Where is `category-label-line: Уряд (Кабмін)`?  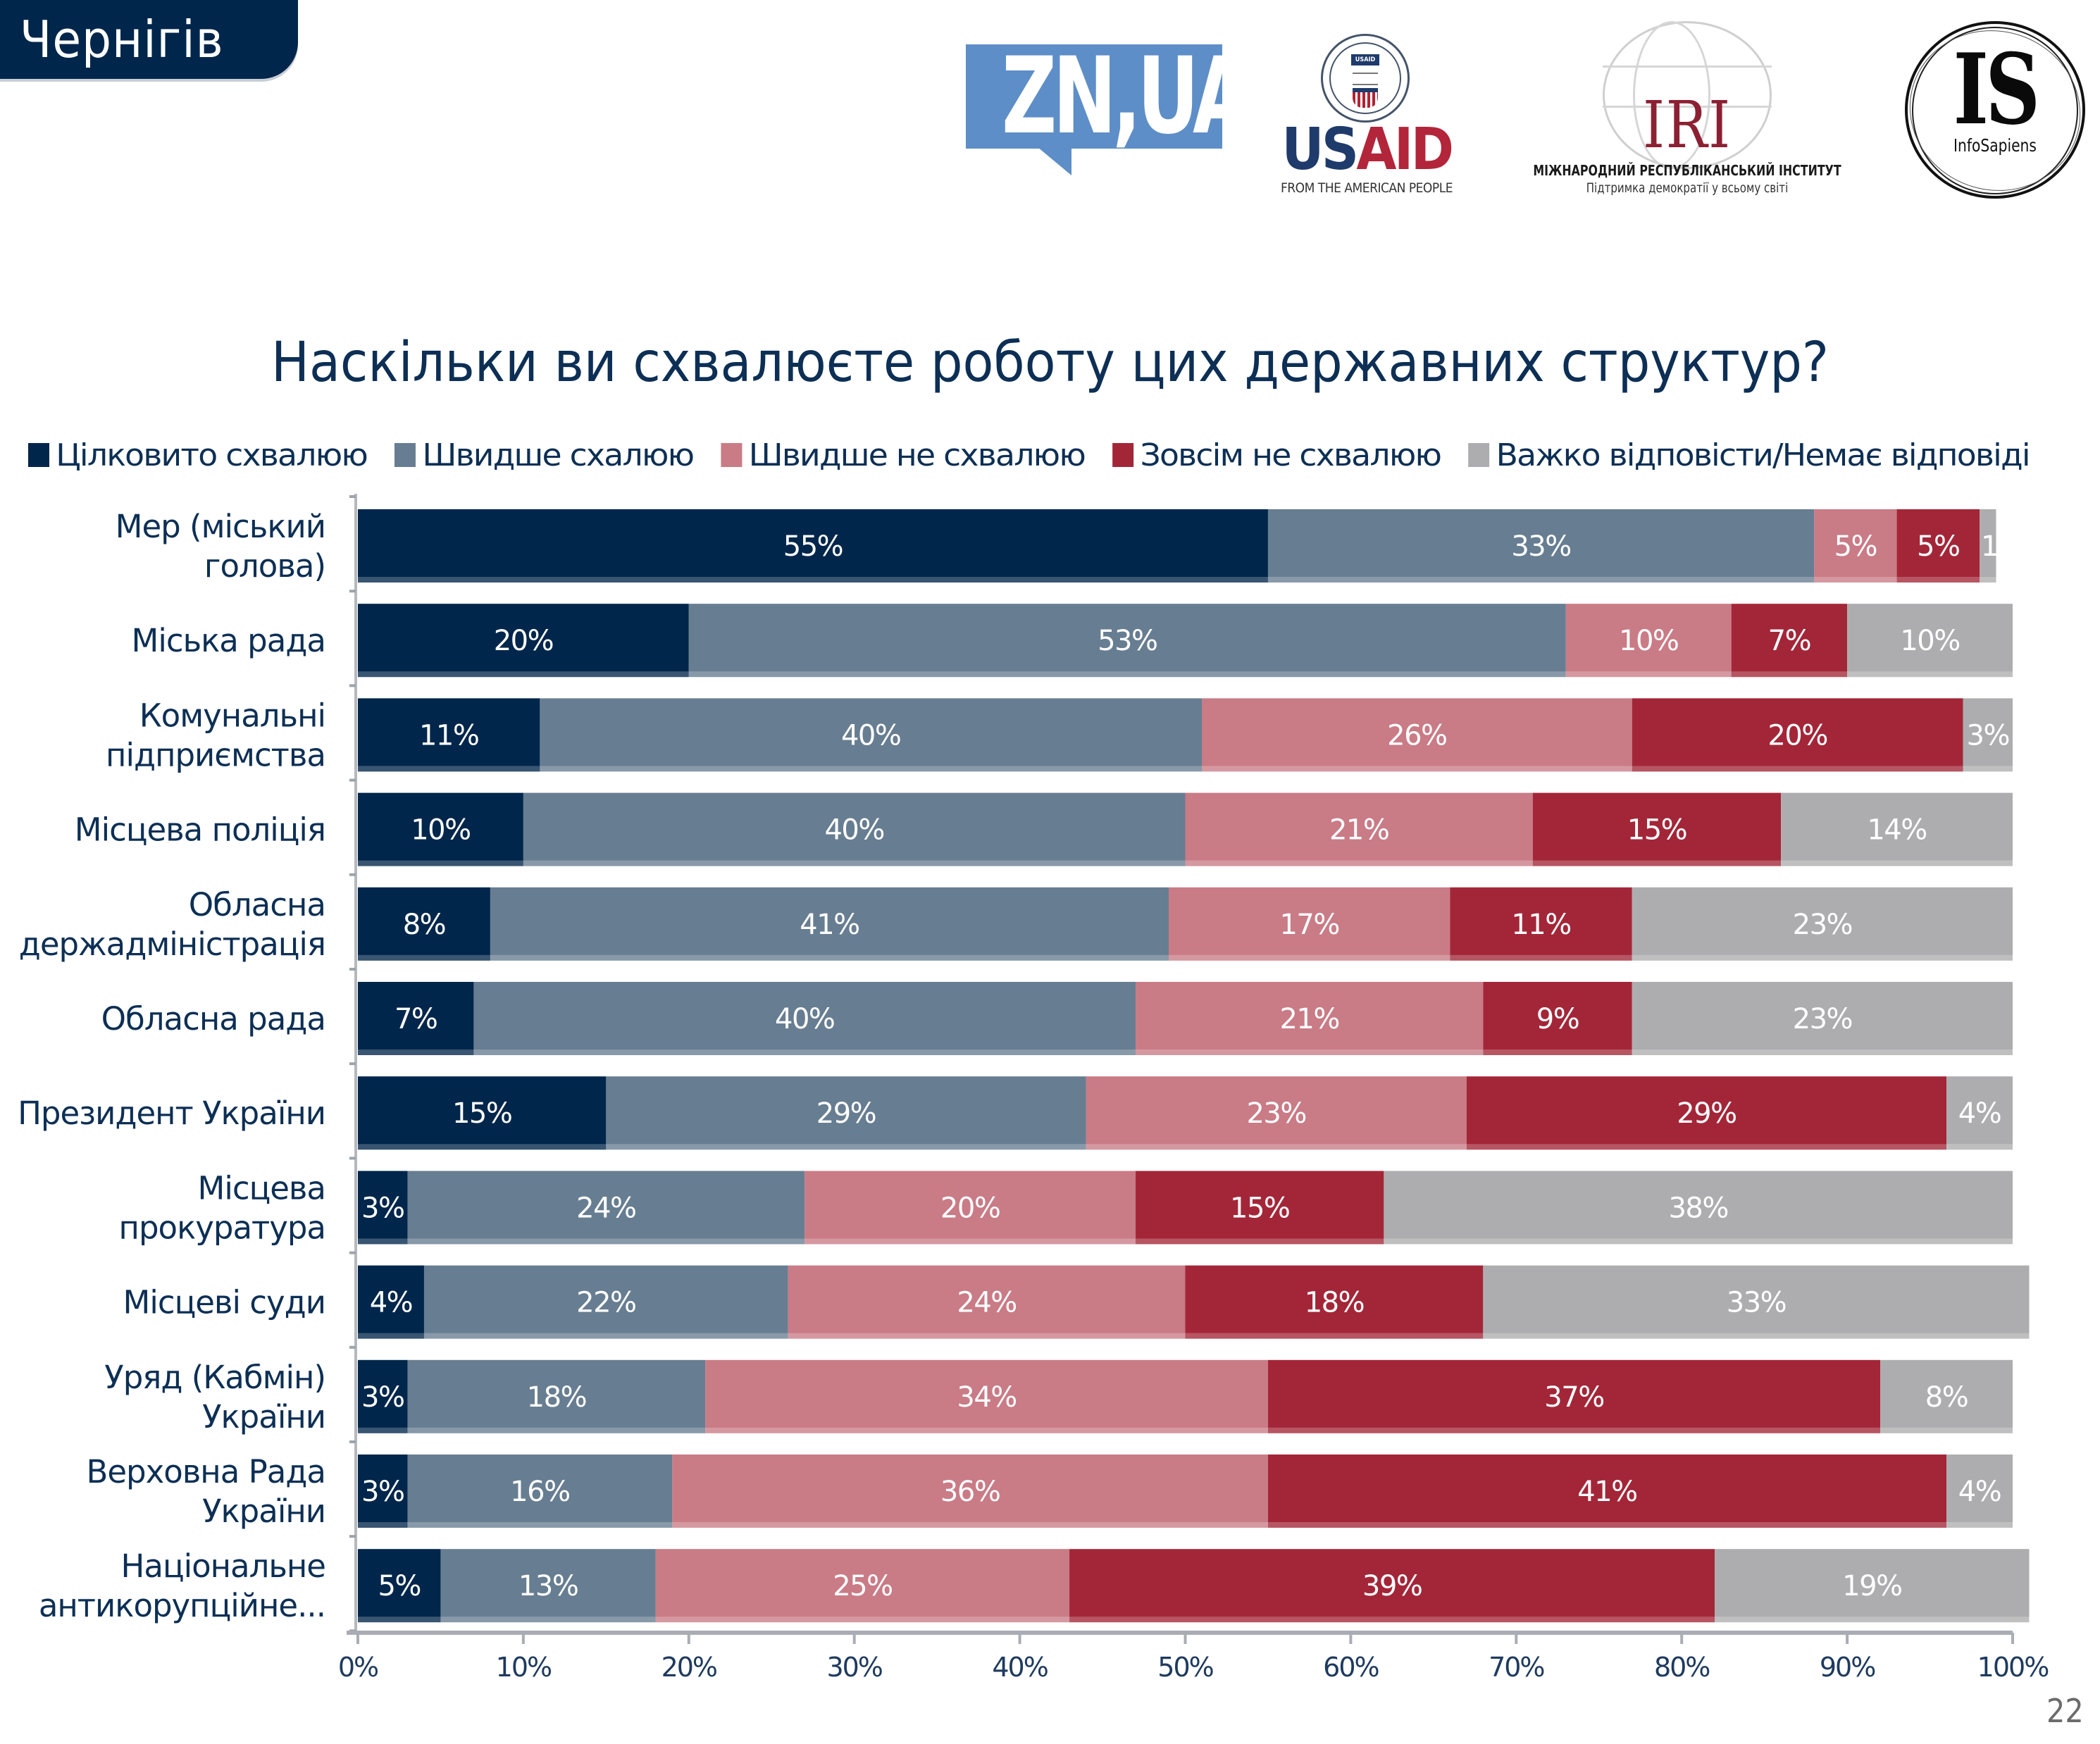
category-label-line: Уряд (Кабмін) is located at coordinates (214, 1377).